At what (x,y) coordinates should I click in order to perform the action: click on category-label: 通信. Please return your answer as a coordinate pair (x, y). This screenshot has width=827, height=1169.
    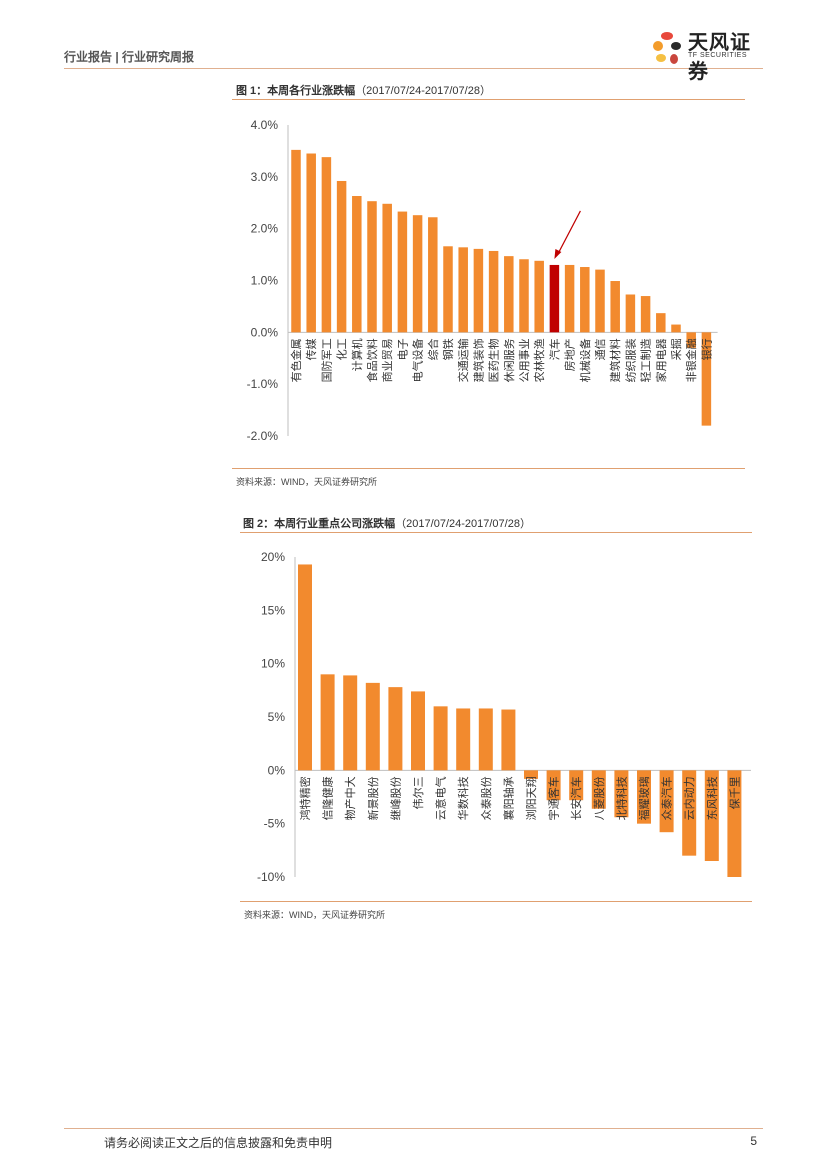
    Looking at the image, I should click on (600, 349).